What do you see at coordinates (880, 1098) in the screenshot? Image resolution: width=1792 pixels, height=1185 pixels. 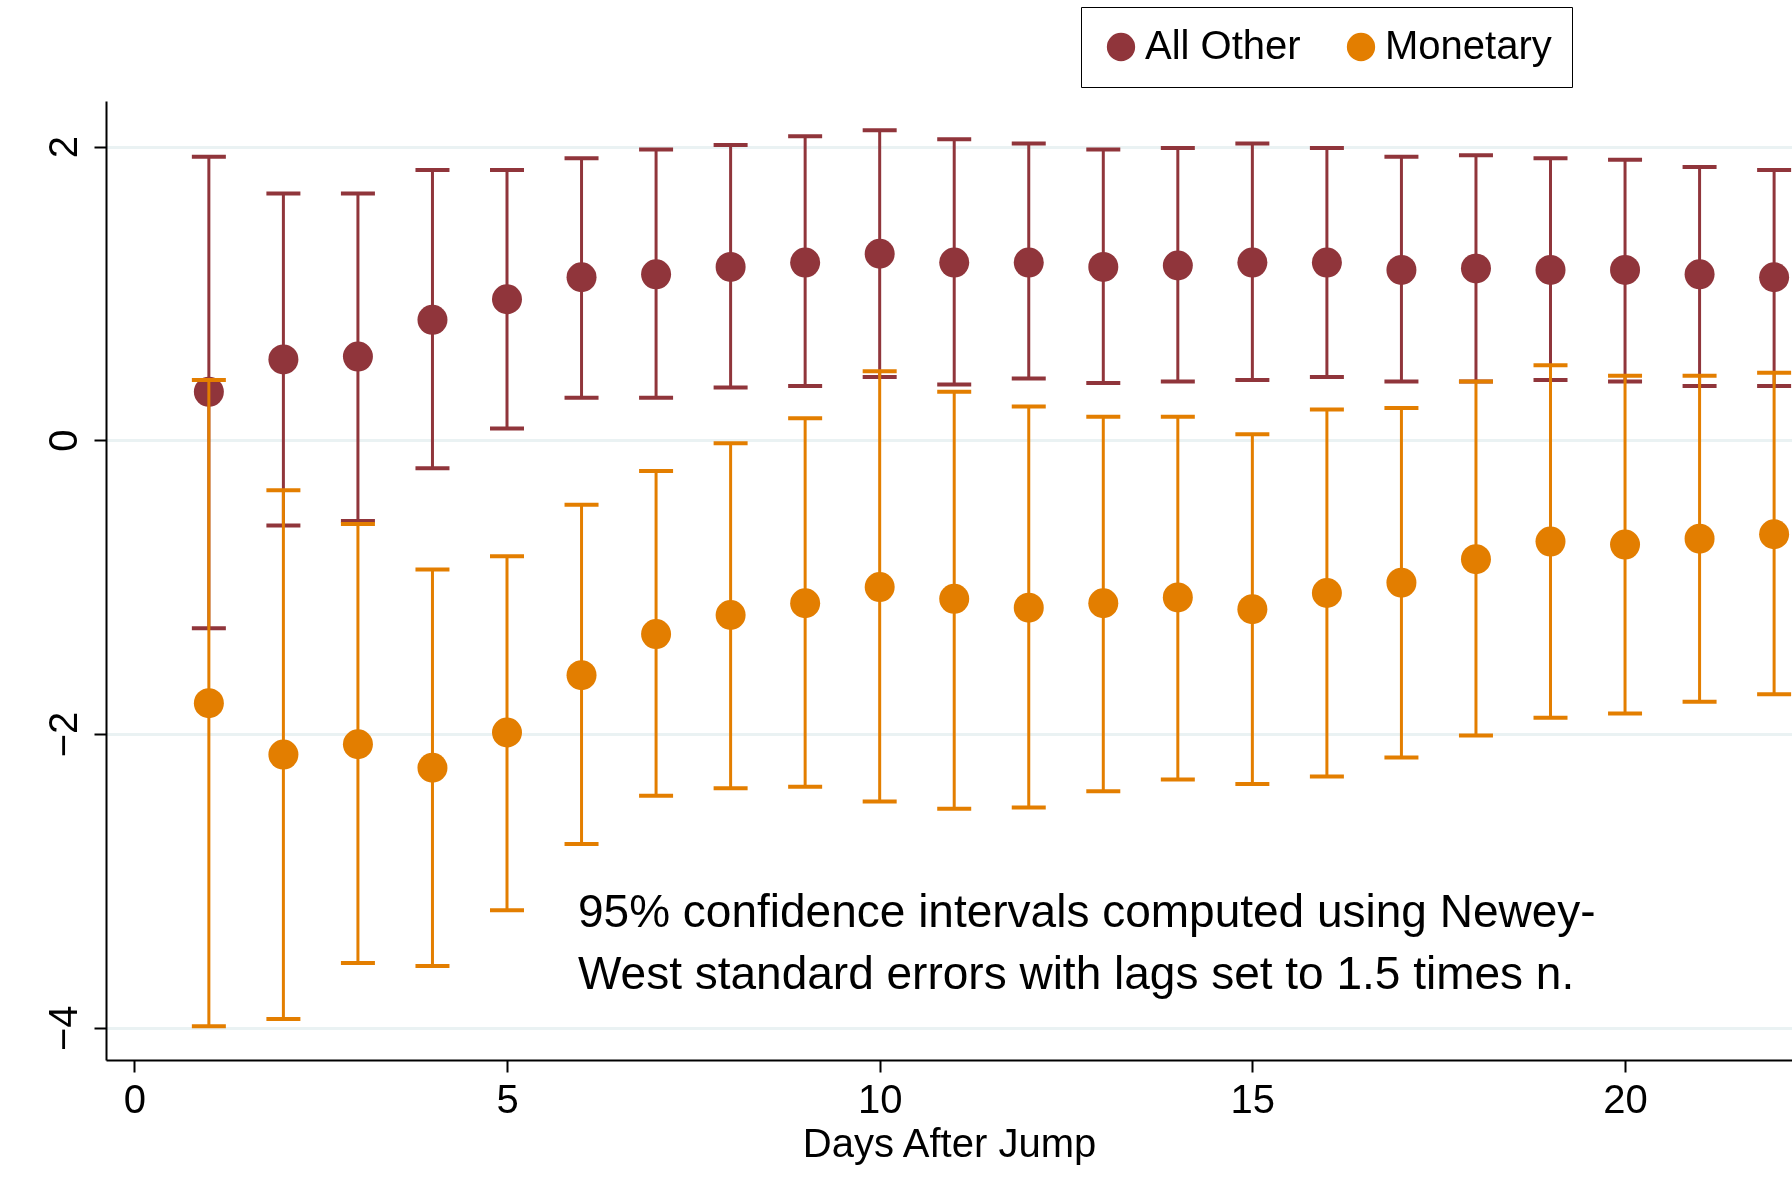 I see `x-tick-label: 10` at bounding box center [880, 1098].